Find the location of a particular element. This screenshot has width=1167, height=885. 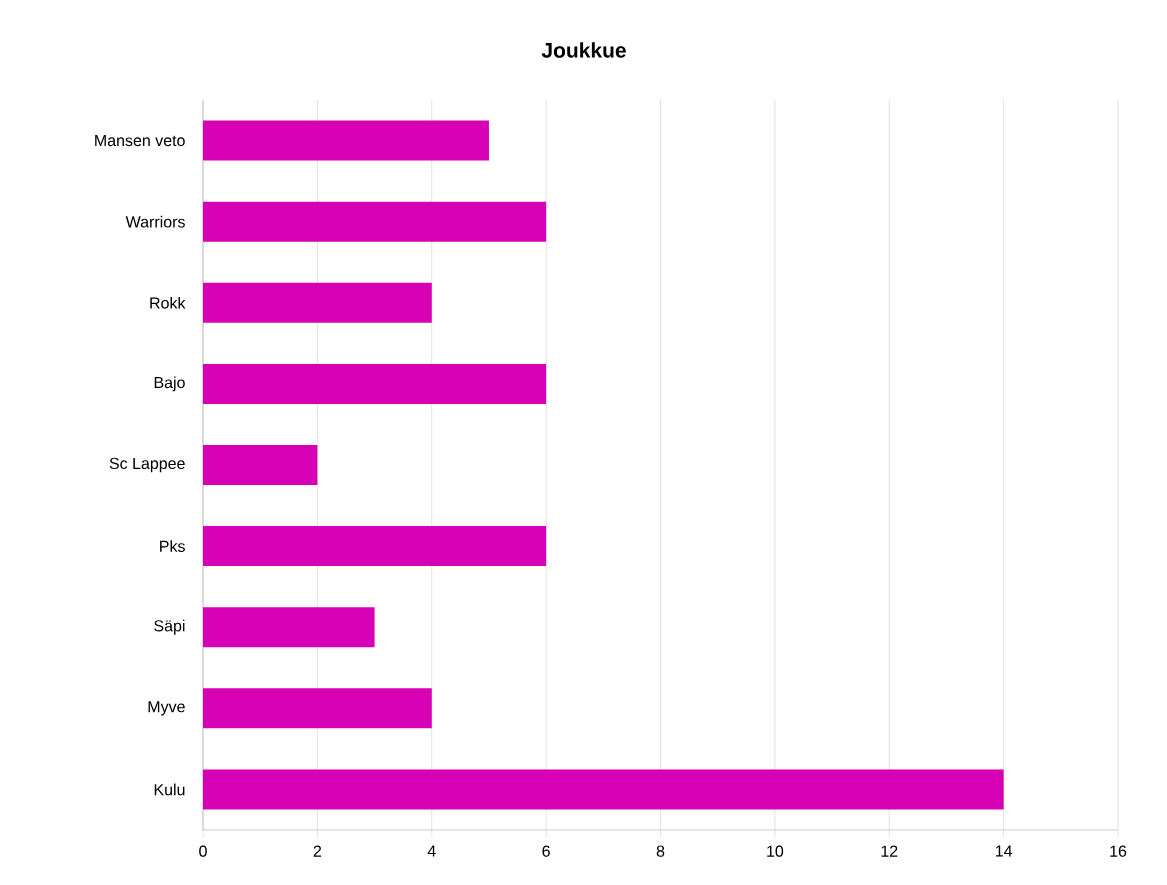

x-tick-label: 10 is located at coordinates (775, 851).